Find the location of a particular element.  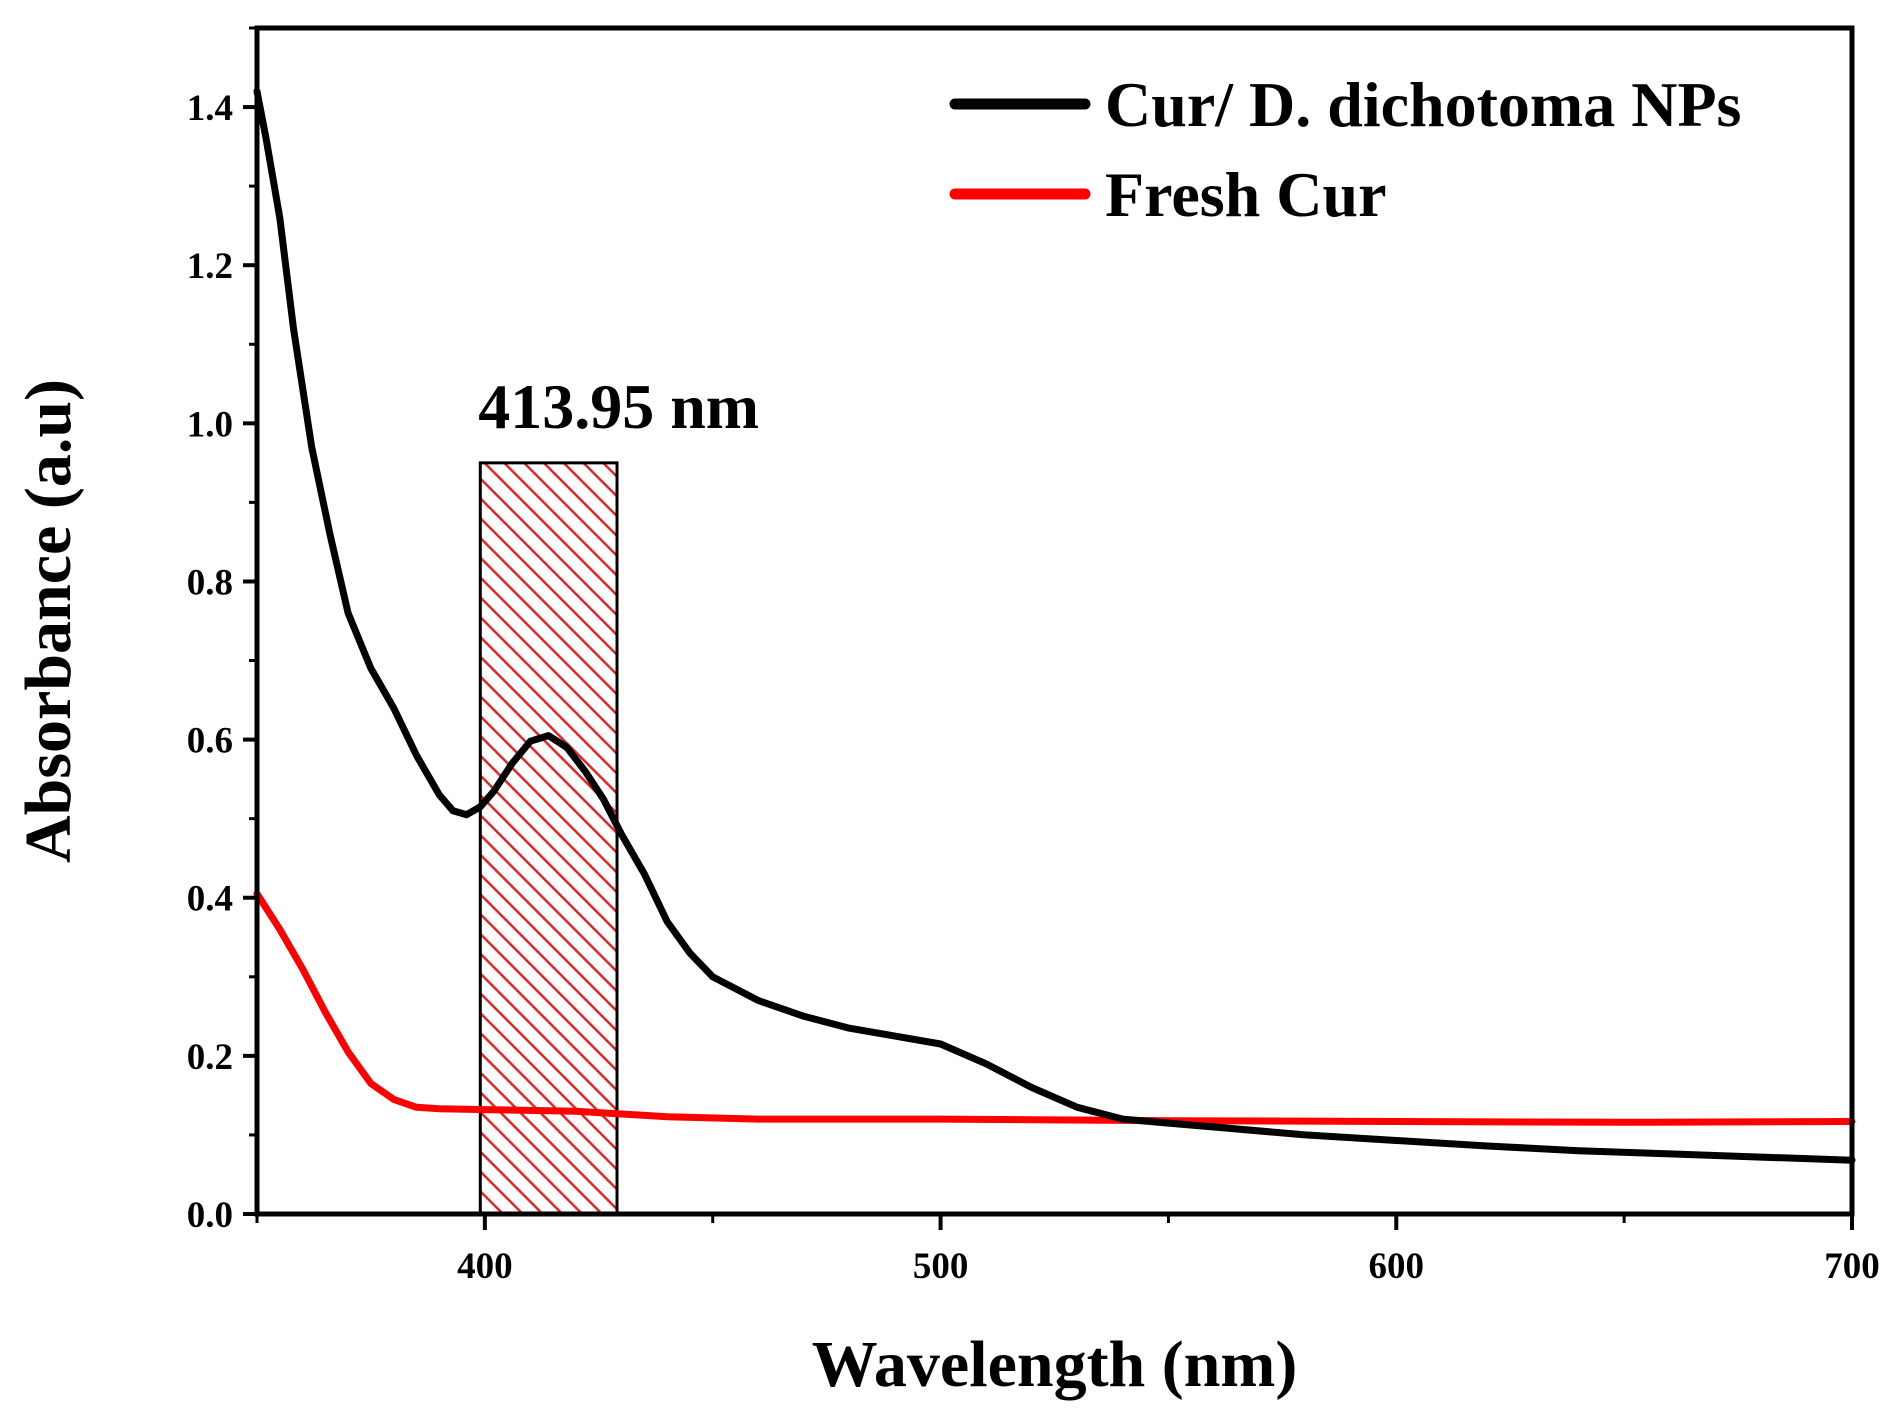

series-line is located at coordinates (1054, 1008).